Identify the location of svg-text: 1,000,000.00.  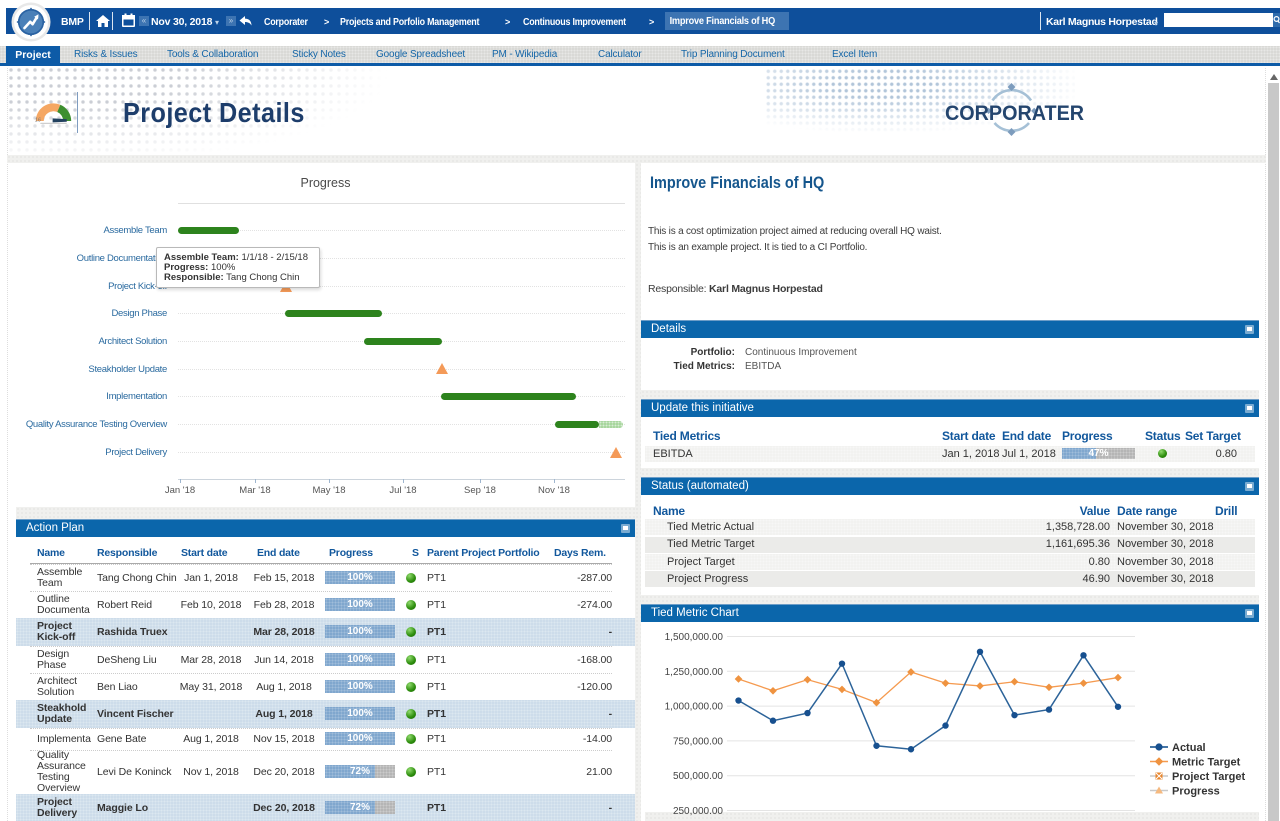
(694, 707).